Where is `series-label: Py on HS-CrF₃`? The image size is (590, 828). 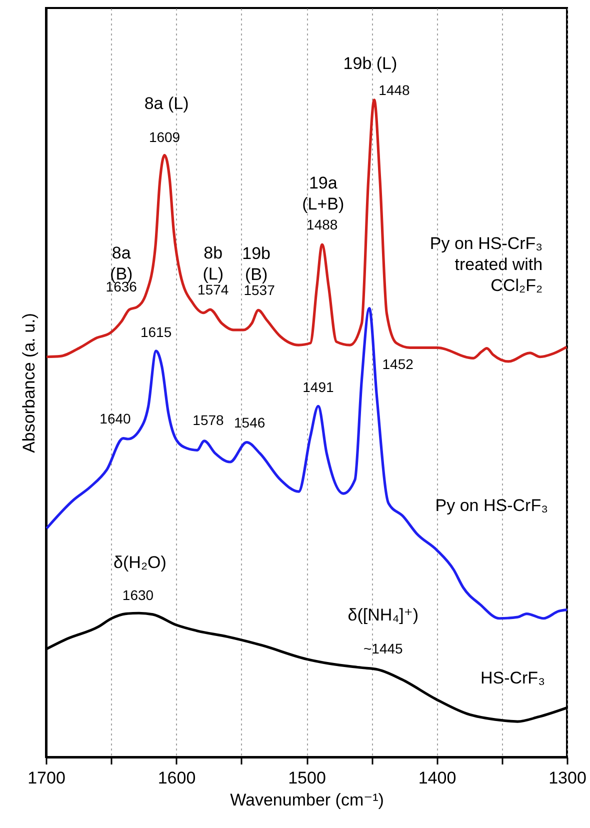 series-label: Py on HS-CrF₃ is located at coordinates (491, 505).